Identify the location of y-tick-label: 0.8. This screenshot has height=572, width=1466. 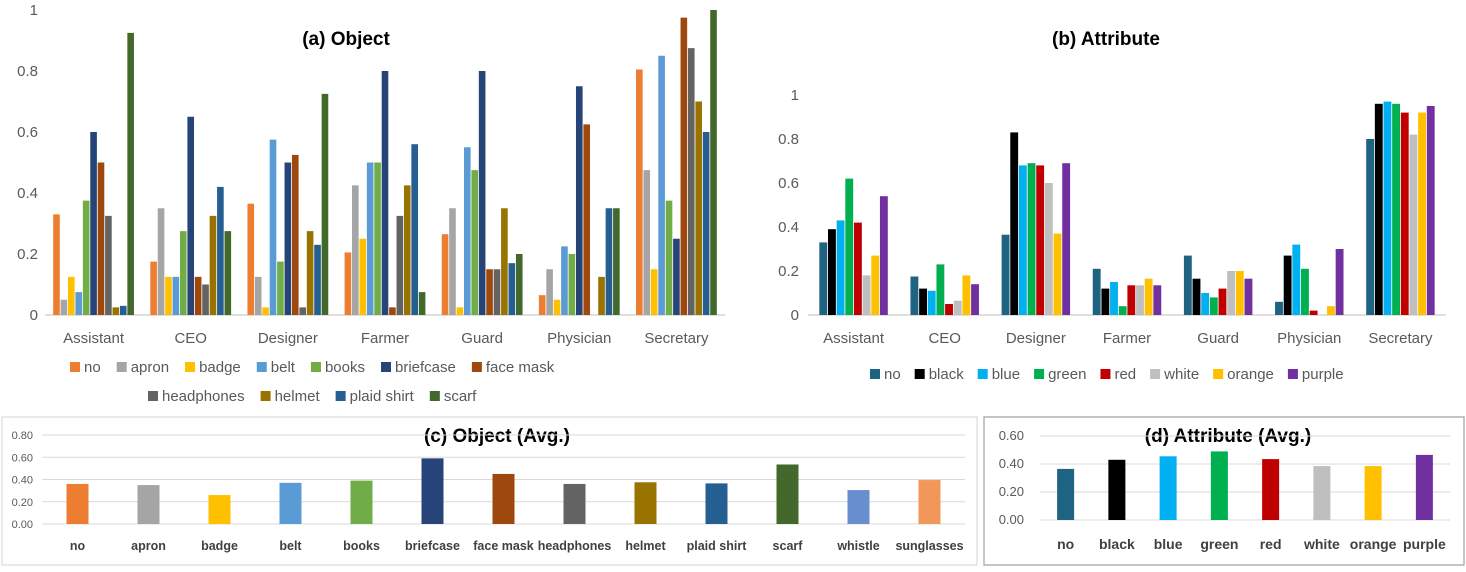
(788, 139).